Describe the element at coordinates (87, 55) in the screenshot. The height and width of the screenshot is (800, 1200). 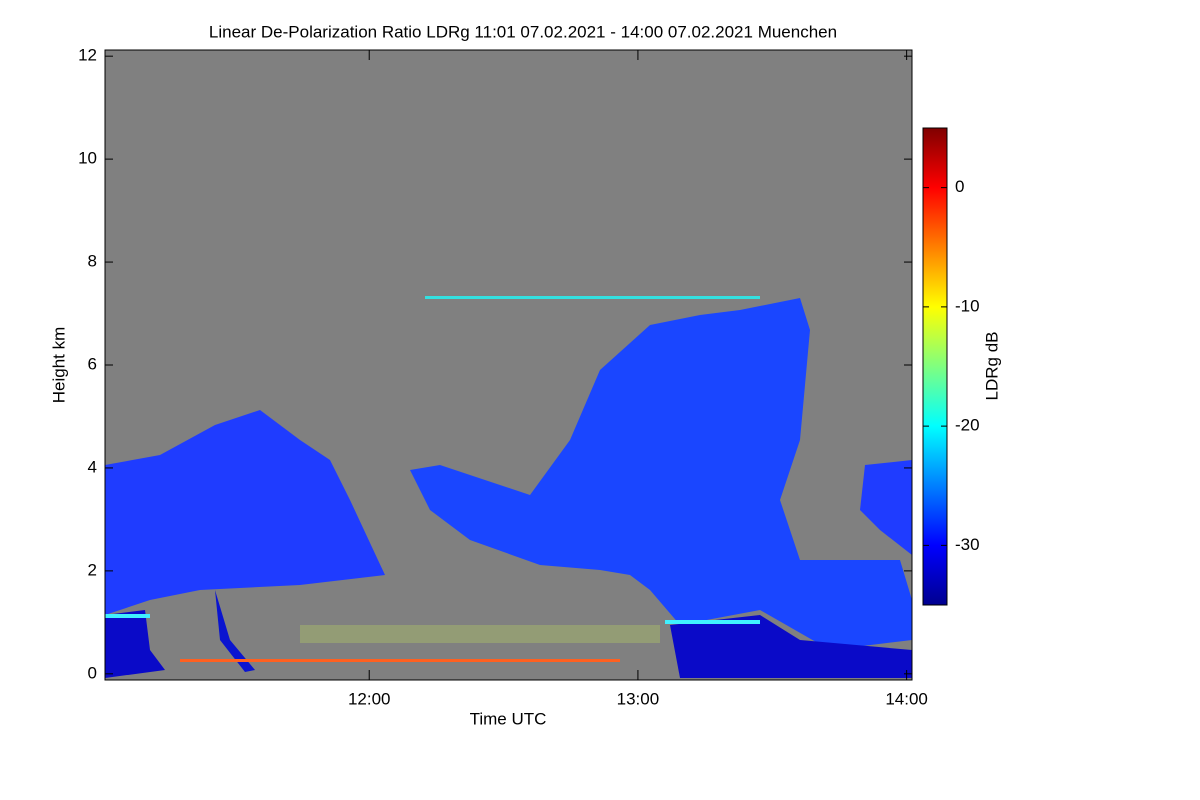
I see `y-tick-label: 12` at that location.